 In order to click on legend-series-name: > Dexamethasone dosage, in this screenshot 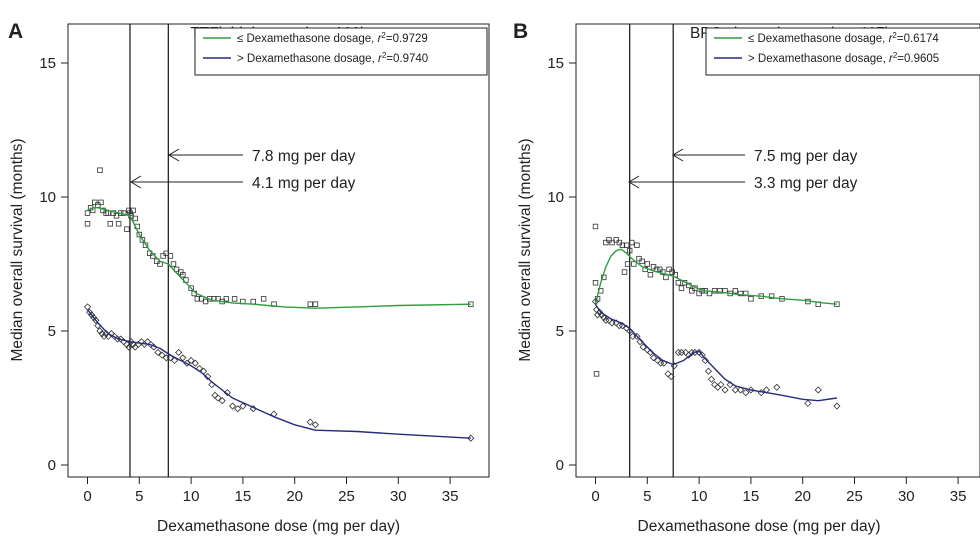, I will do `click(306, 59)`.